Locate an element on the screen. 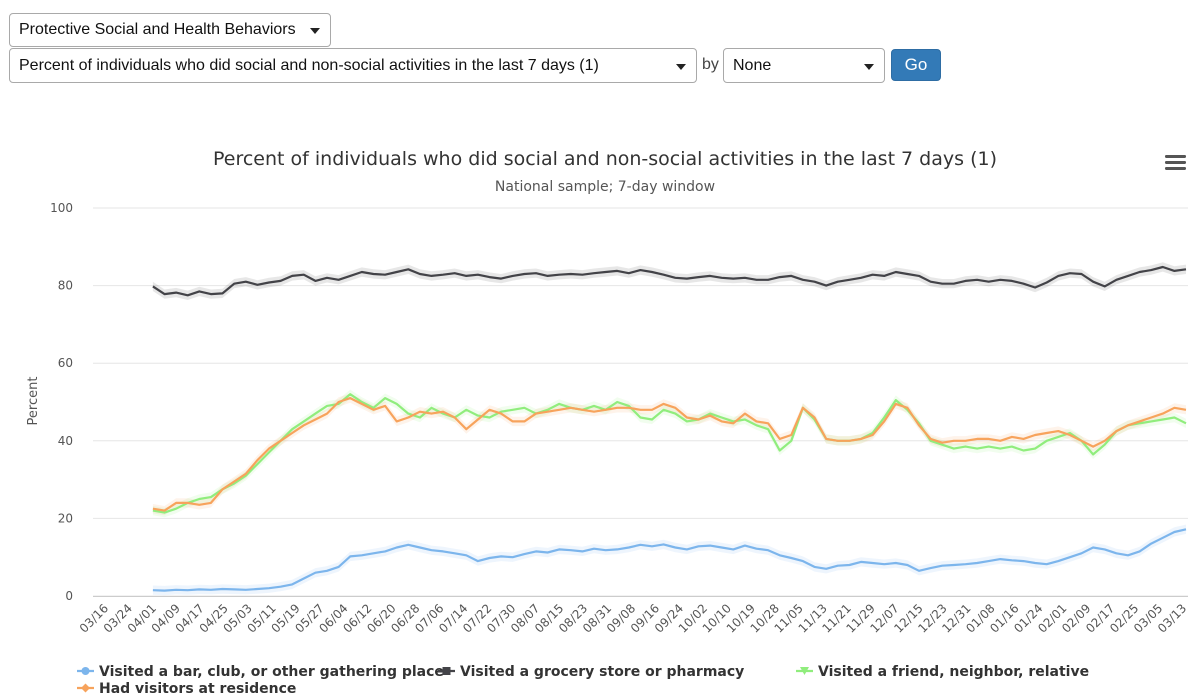 This screenshot has width=1200, height=698. legend-item: Visited a friend, neighbor, relative is located at coordinates (942, 672).